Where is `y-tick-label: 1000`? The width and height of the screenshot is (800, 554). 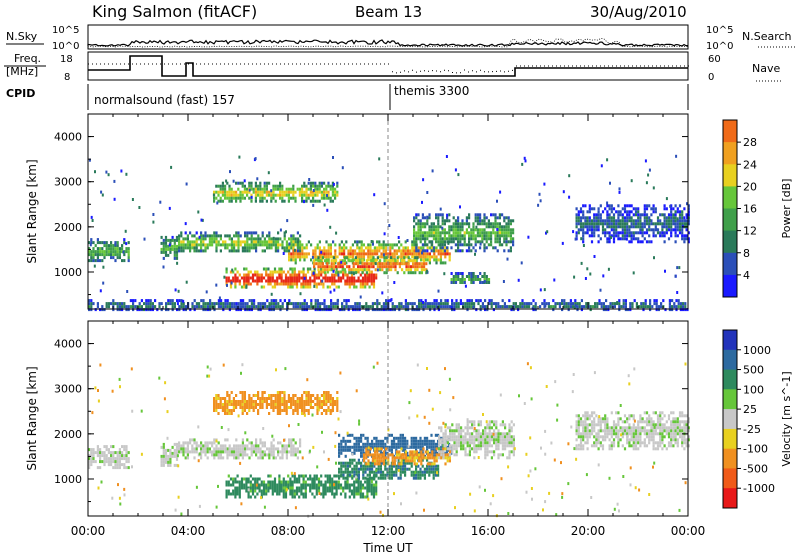 y-tick-label: 1000 is located at coordinates (68, 272).